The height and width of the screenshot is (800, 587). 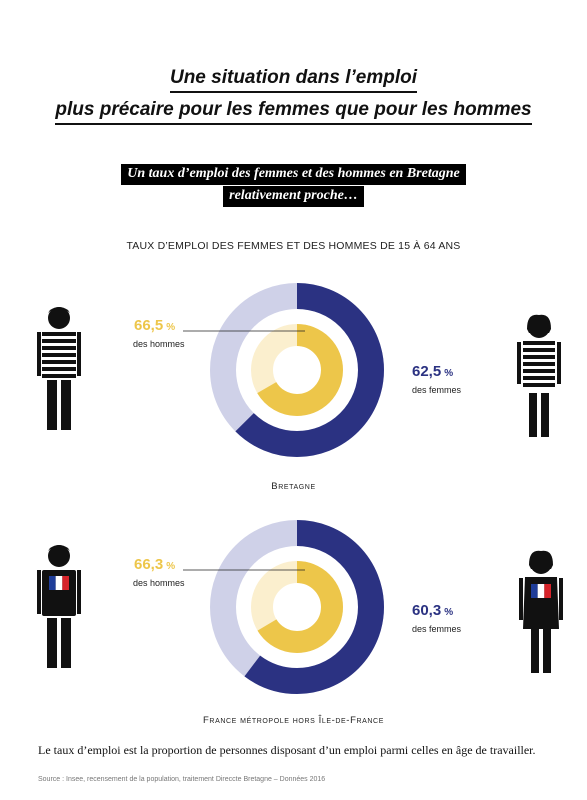 I want to click on chart-2-women-ring-value, so click(x=297, y=607).